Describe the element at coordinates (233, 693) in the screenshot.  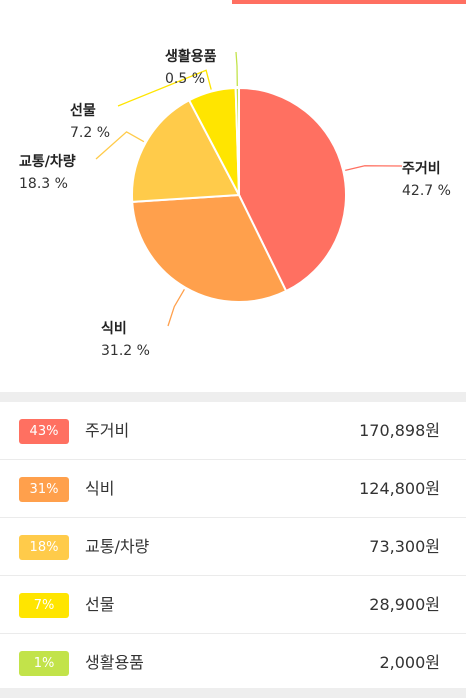
I see `bottom-spacer` at that location.